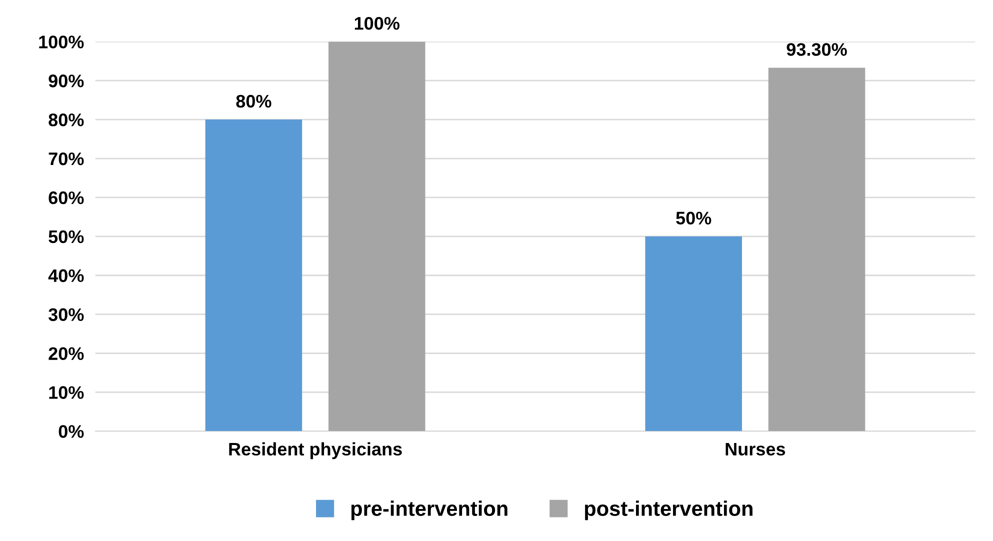  I want to click on data-label: 50%, so click(694, 218).